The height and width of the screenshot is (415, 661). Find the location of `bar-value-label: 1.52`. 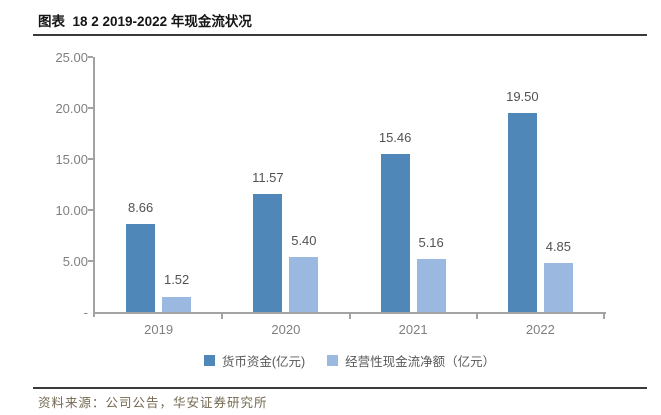

bar-value-label: 1.52 is located at coordinates (176, 280).